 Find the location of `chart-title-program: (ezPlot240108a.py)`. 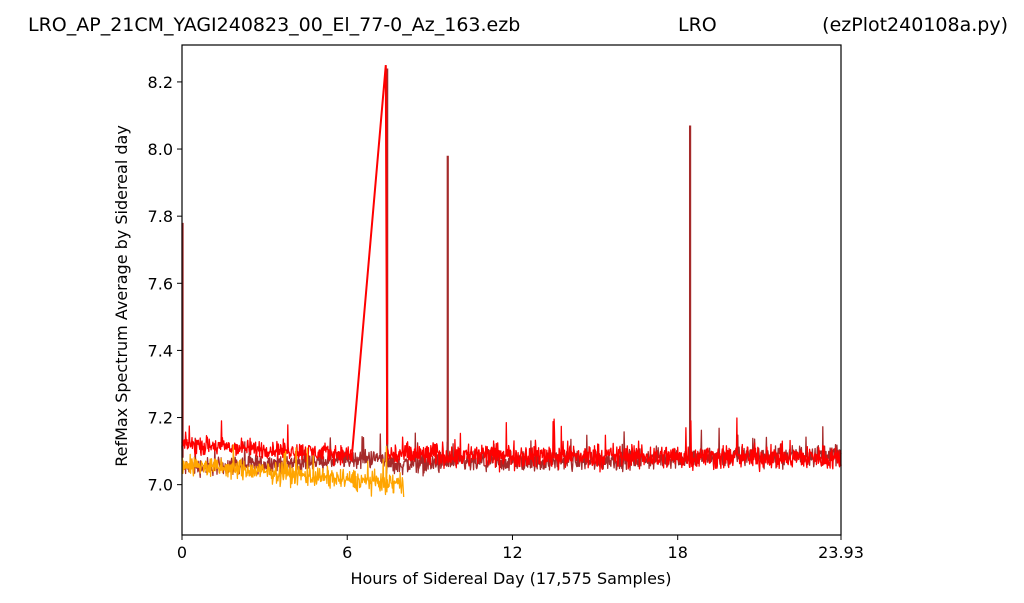

chart-title-program: (ezPlot240108a.py) is located at coordinates (915, 25).